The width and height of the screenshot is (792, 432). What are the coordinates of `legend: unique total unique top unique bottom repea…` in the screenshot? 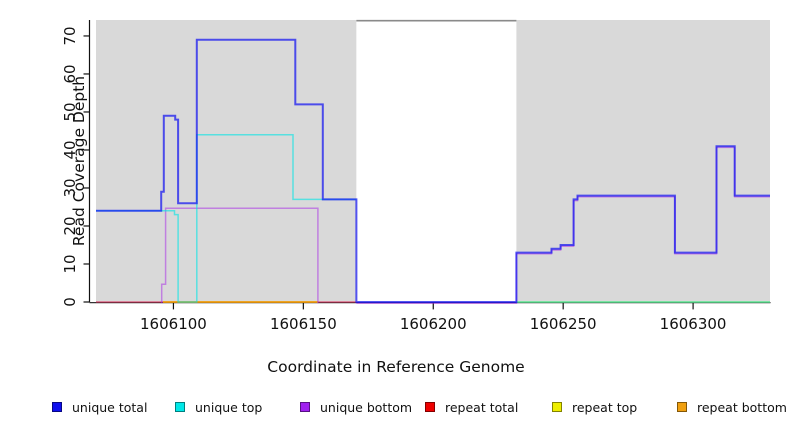 It's located at (396, 410).